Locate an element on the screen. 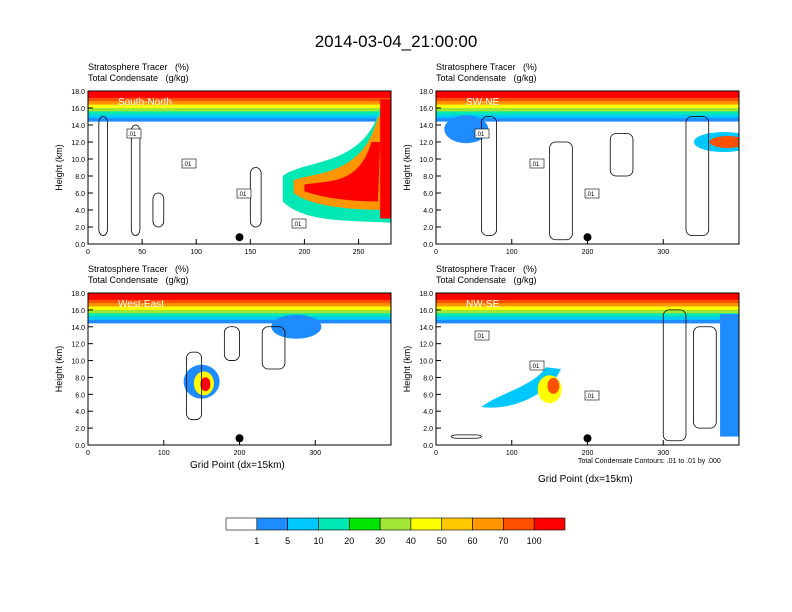 This screenshot has height=612, width=792. colorbar-label: 5 is located at coordinates (287, 541).